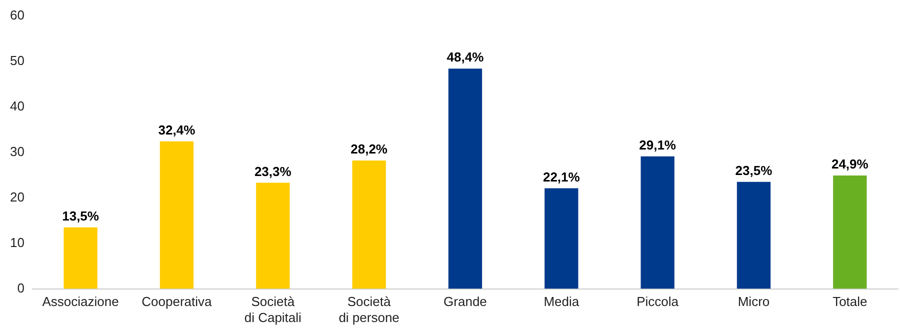 This screenshot has height=332, width=900. I want to click on data-label: 29,1%, so click(657, 144).